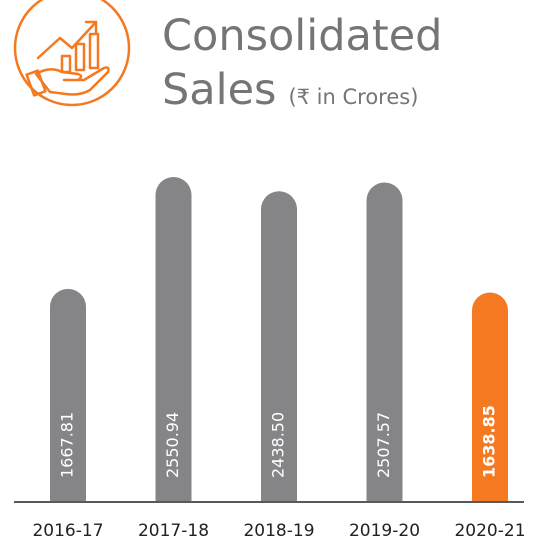 The image size is (538, 553). What do you see at coordinates (489, 531) in the screenshot?
I see `x-tick-label: 2020-21` at bounding box center [489, 531].